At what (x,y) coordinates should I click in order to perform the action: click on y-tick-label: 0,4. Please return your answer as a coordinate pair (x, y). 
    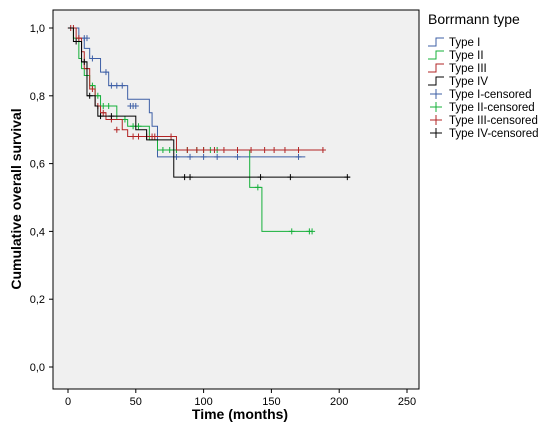
    Looking at the image, I should click on (37, 232).